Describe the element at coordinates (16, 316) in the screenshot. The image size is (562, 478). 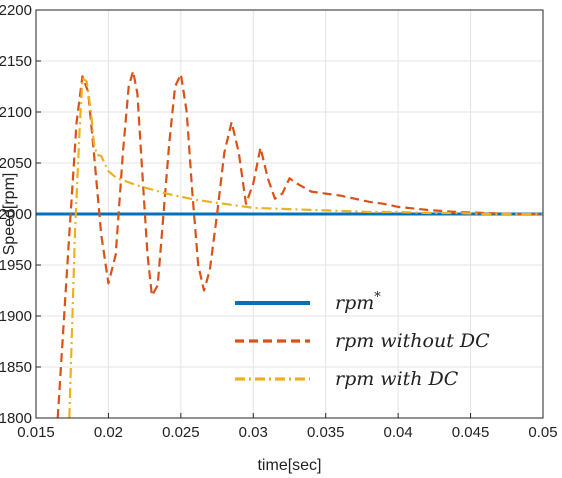
I see `y-tick-label: 1900` at that location.